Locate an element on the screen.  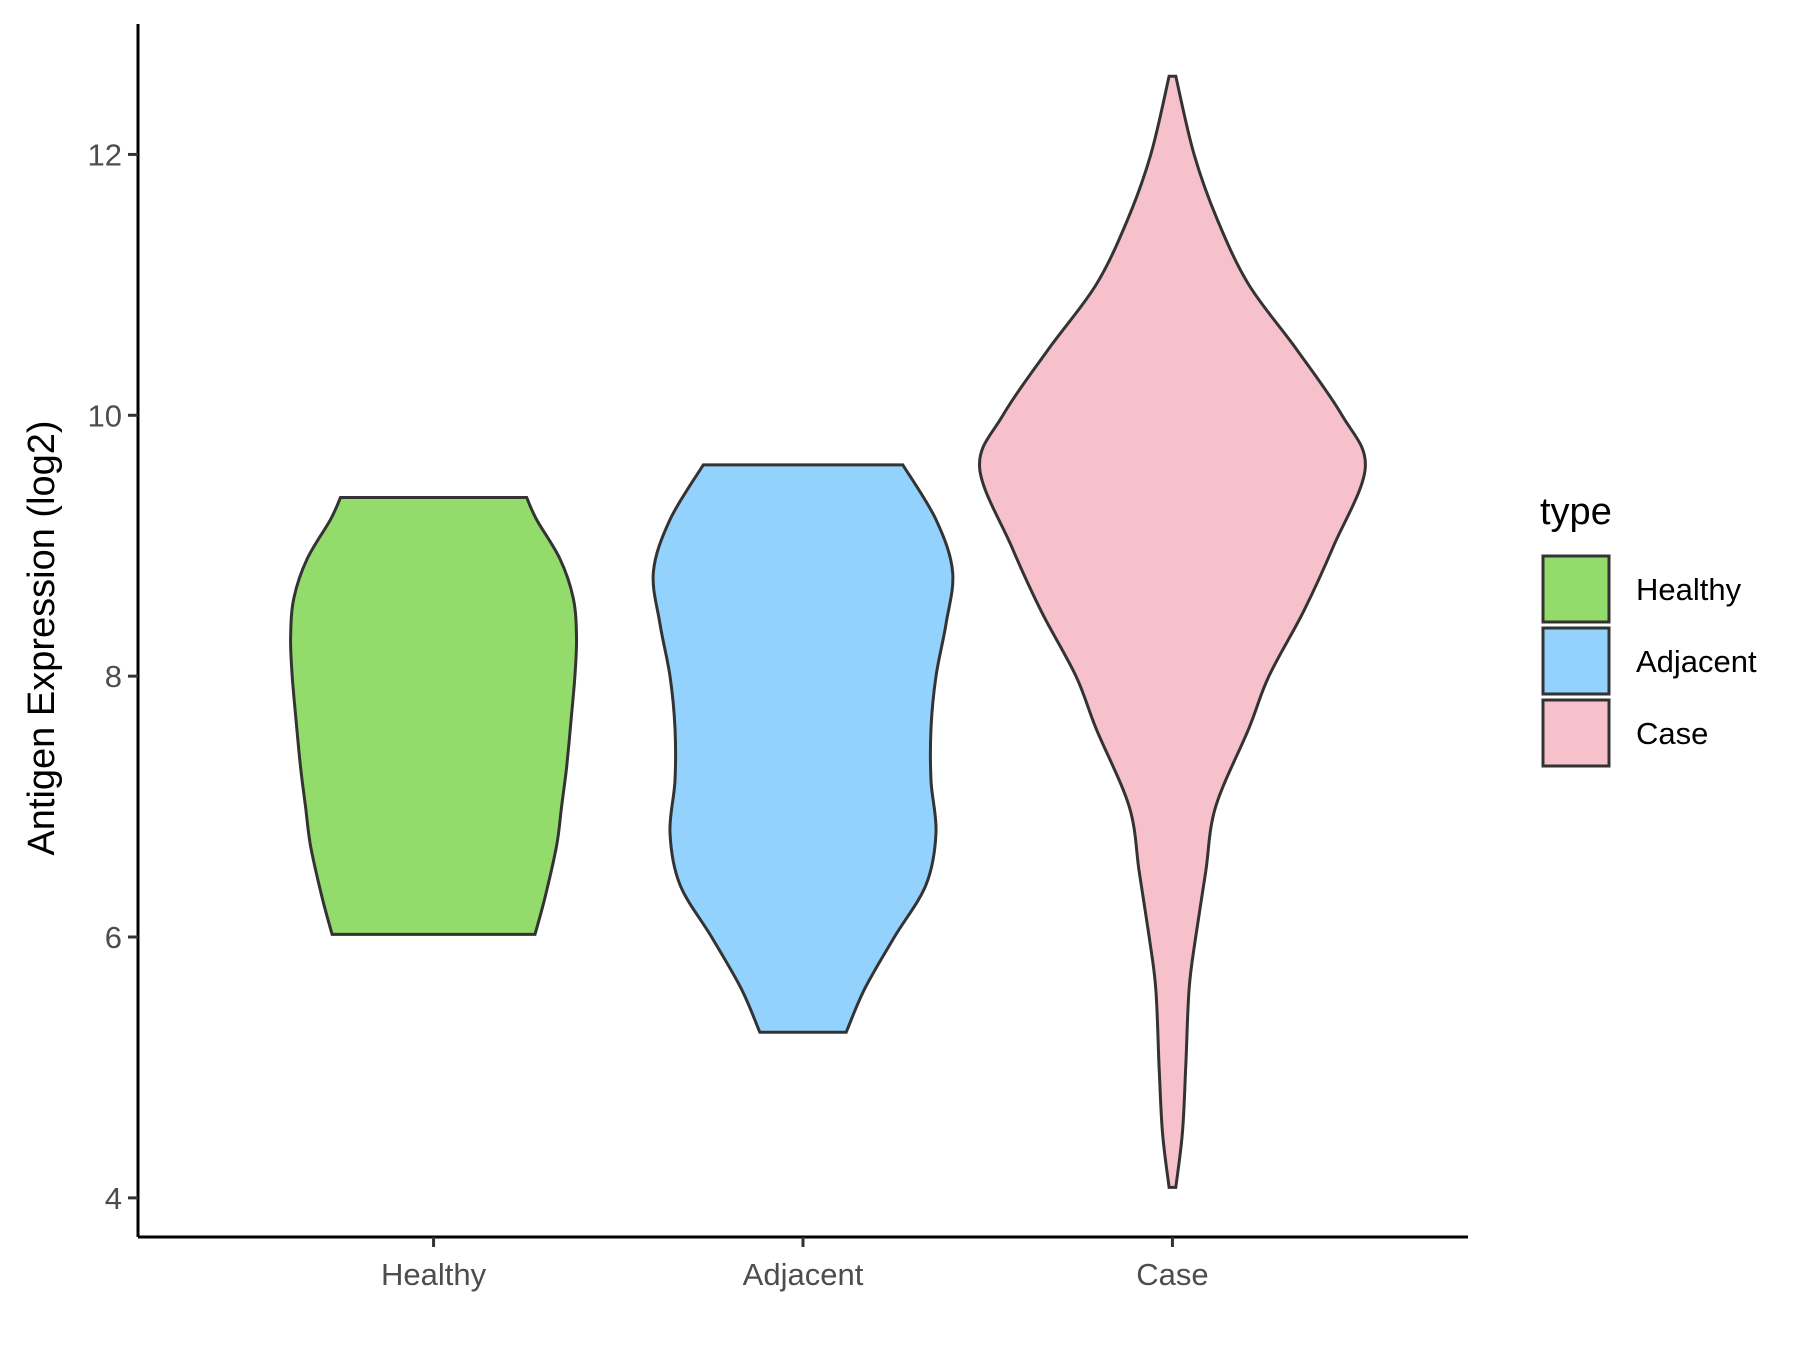
legend: Healthy Adjacent Case is located at coordinates (1649, 661).